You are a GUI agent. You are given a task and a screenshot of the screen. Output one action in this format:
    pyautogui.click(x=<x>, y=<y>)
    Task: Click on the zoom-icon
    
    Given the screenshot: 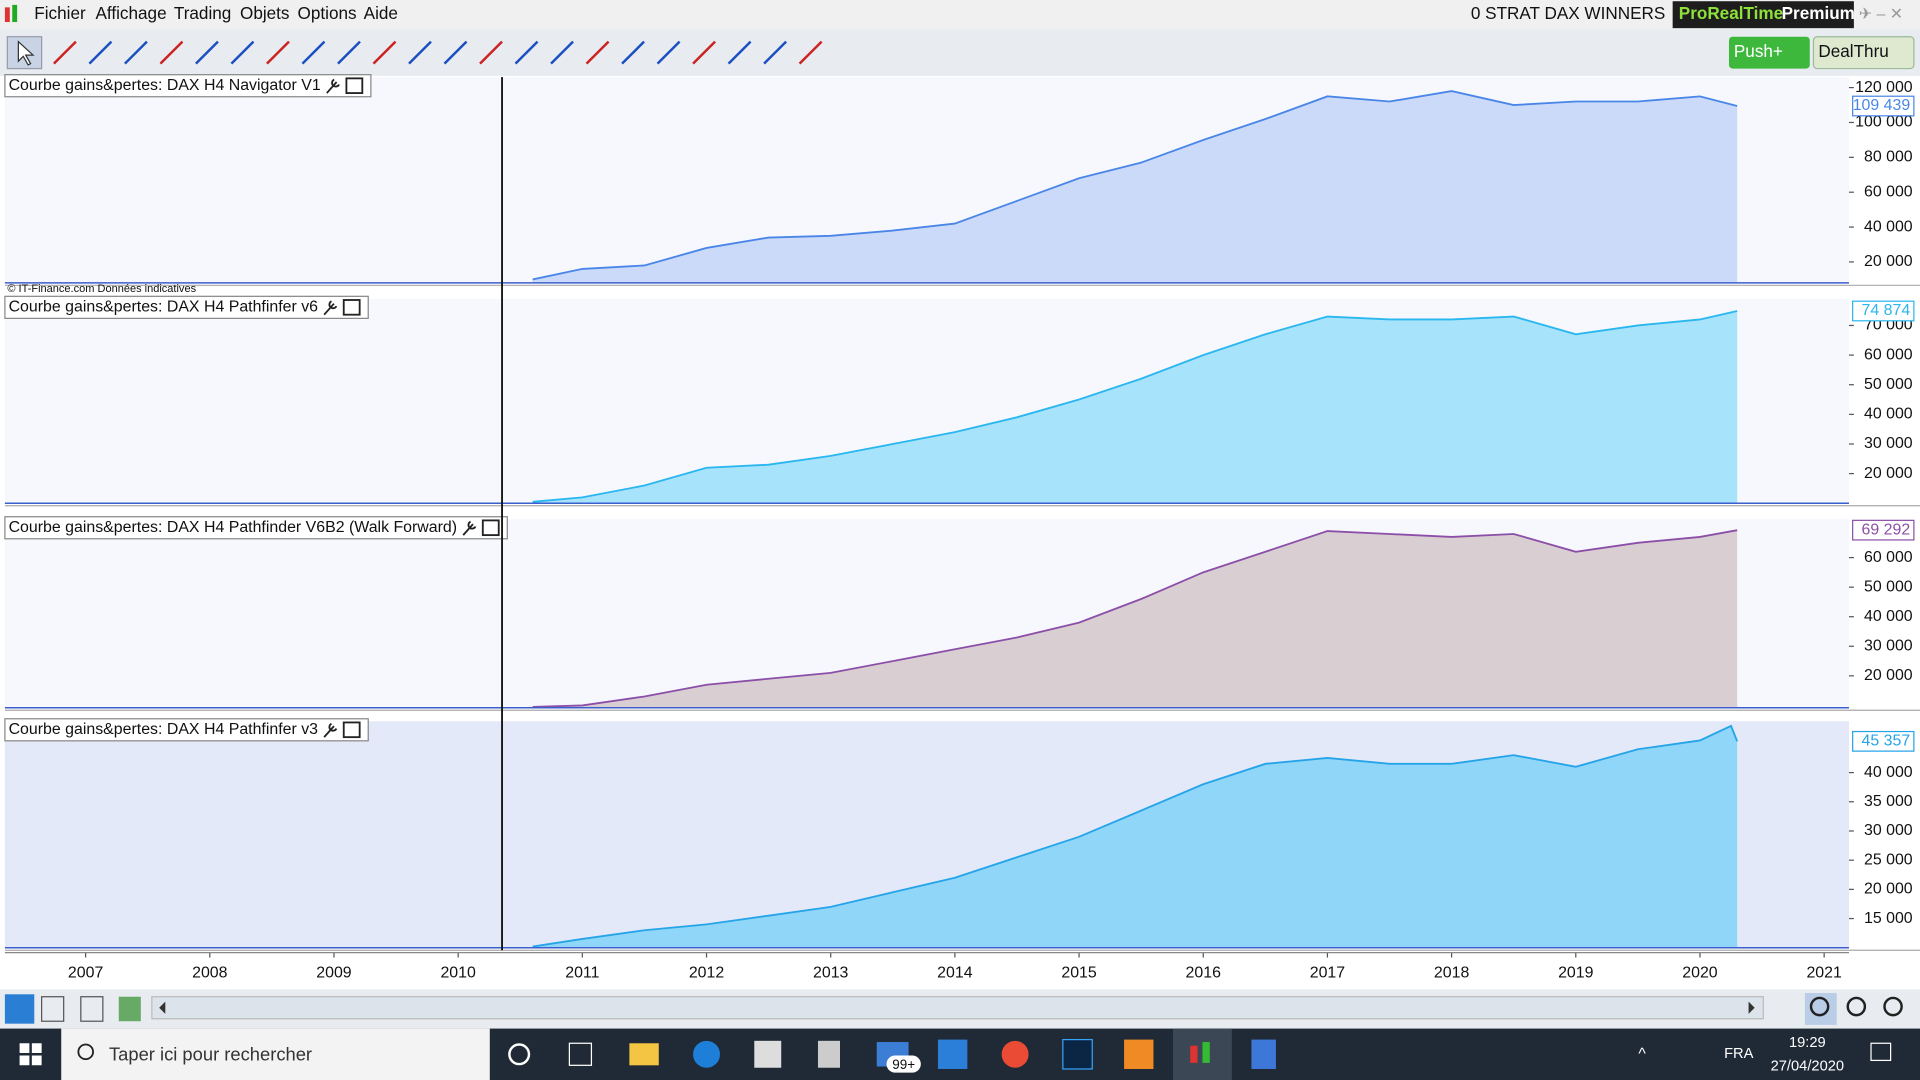 What is the action you would take?
    pyautogui.click(x=1819, y=1006)
    